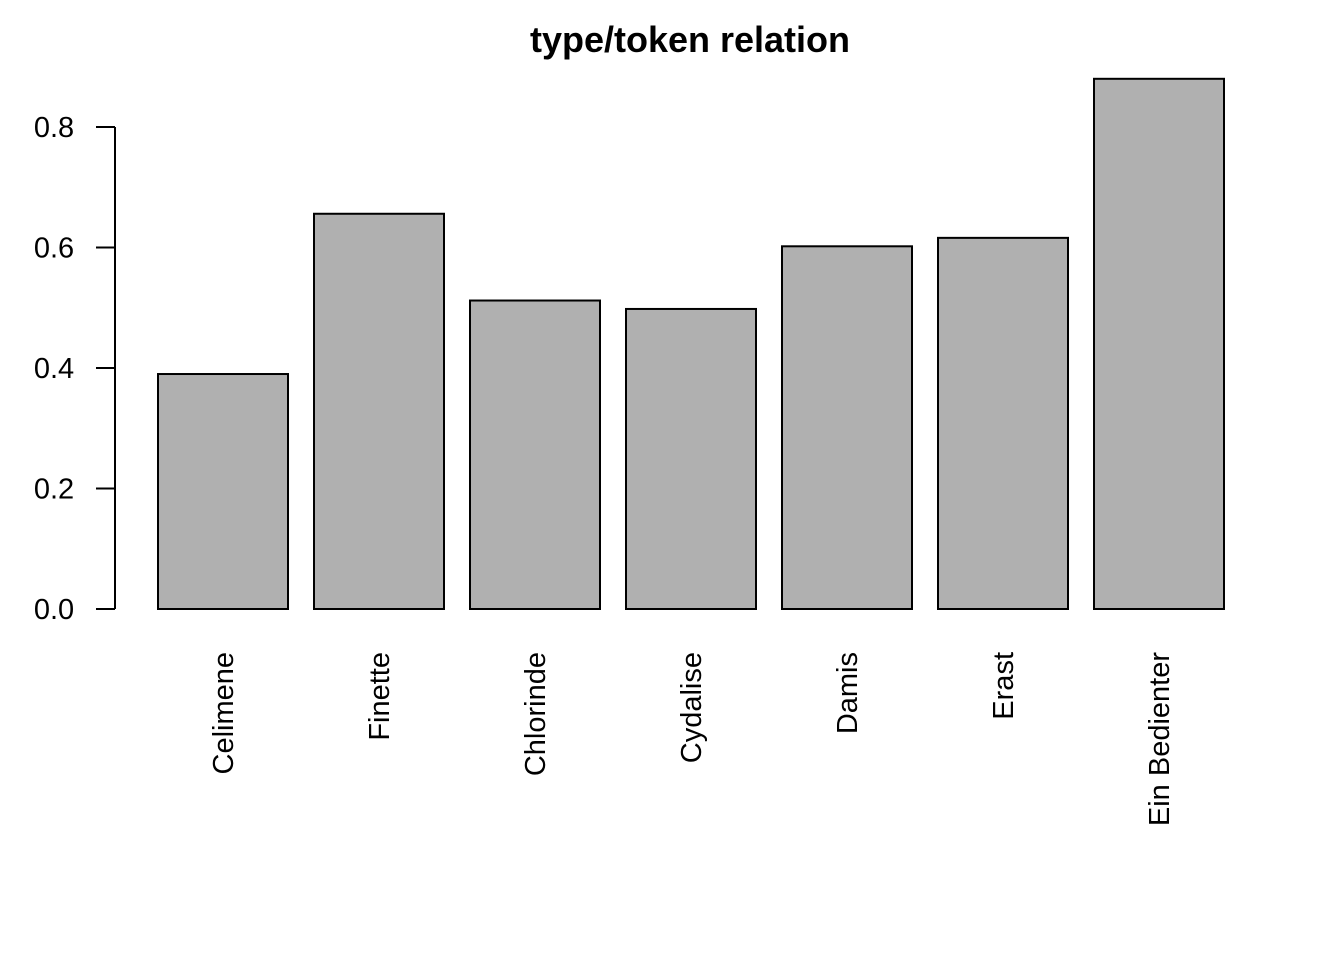 The height and width of the screenshot is (960, 1344). What do you see at coordinates (1160, 739) in the screenshot?
I see `category-label: Ein Bedienter` at bounding box center [1160, 739].